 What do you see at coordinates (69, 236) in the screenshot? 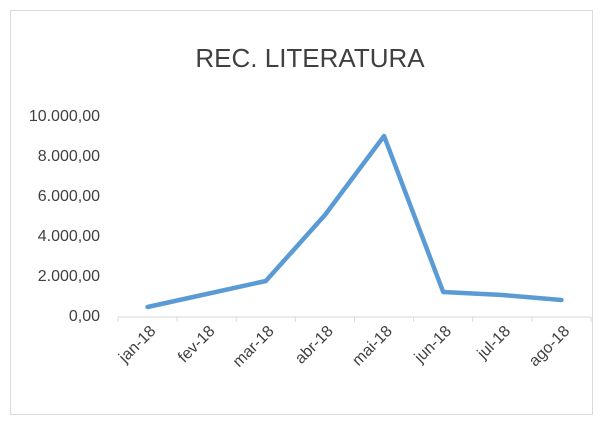
I see `y-tick-label: 4.000,00` at bounding box center [69, 236].